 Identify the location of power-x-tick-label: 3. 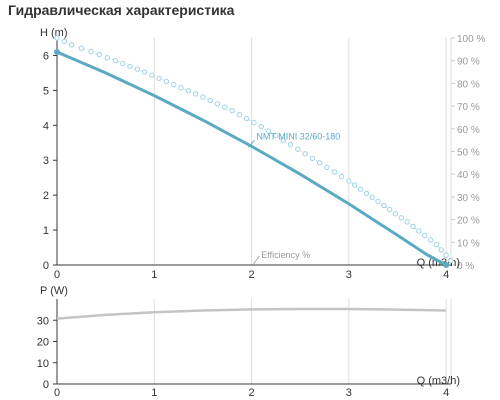
(349, 393).